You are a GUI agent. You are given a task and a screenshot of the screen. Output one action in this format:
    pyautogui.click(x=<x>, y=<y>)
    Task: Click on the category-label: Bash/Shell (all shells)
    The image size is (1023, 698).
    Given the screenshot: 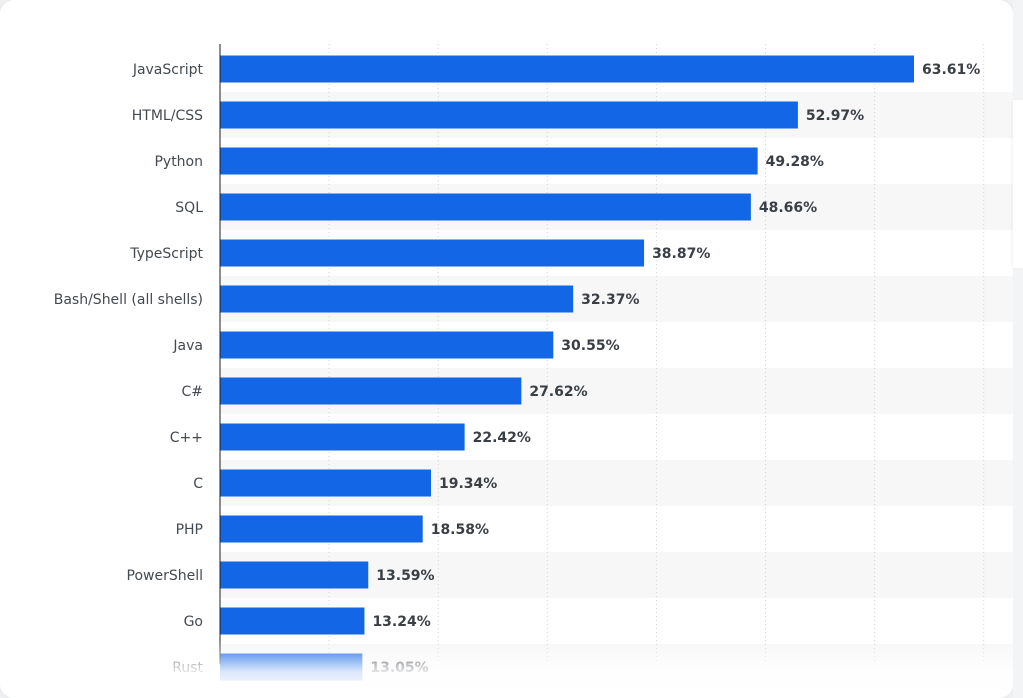 What is the action you would take?
    pyautogui.click(x=128, y=300)
    